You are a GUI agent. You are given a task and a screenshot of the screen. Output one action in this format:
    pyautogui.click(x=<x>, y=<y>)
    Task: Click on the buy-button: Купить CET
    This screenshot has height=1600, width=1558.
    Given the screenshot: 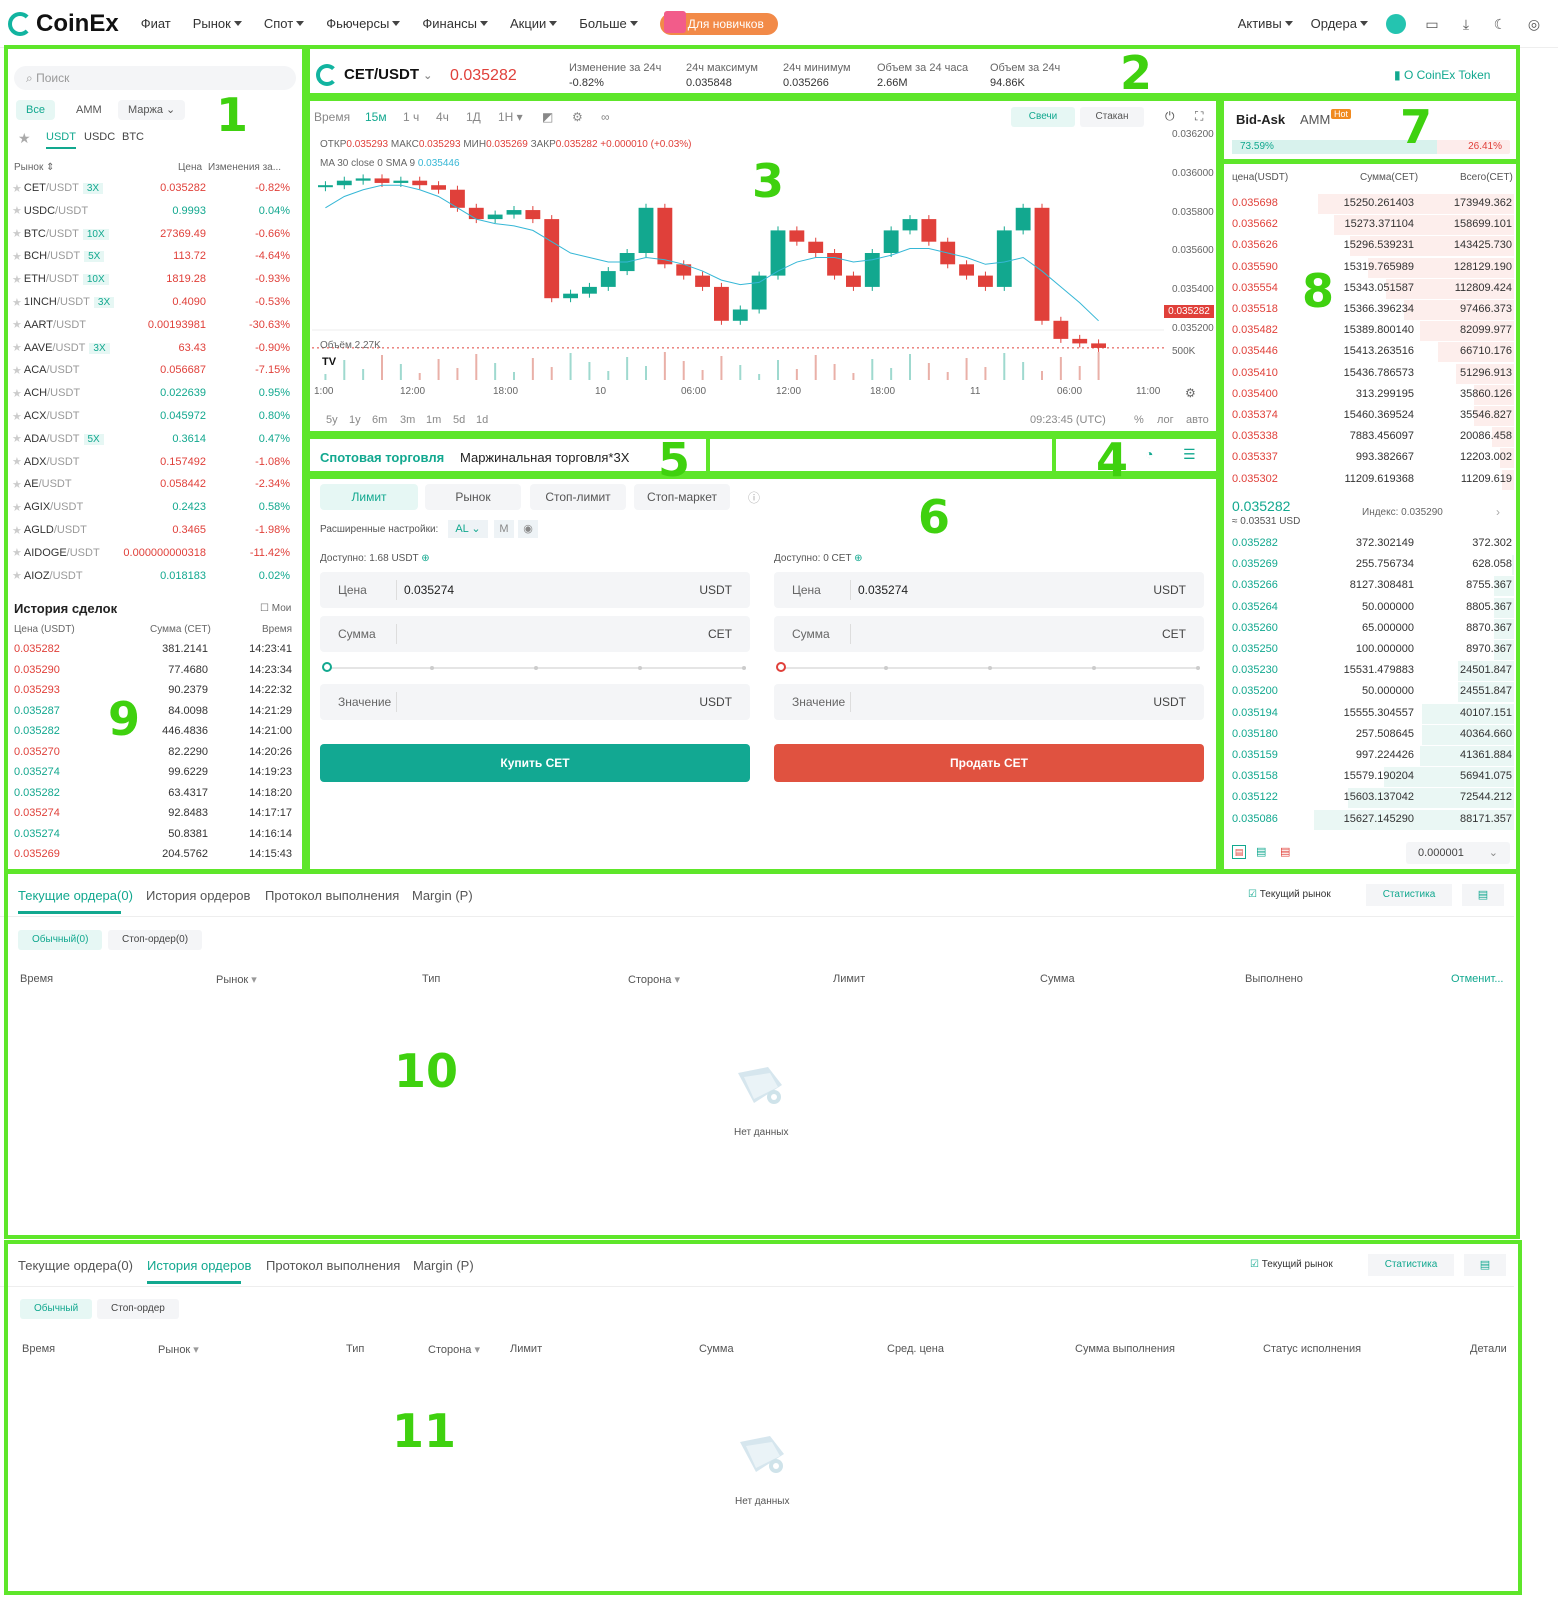 What is the action you would take?
    pyautogui.click(x=535, y=763)
    